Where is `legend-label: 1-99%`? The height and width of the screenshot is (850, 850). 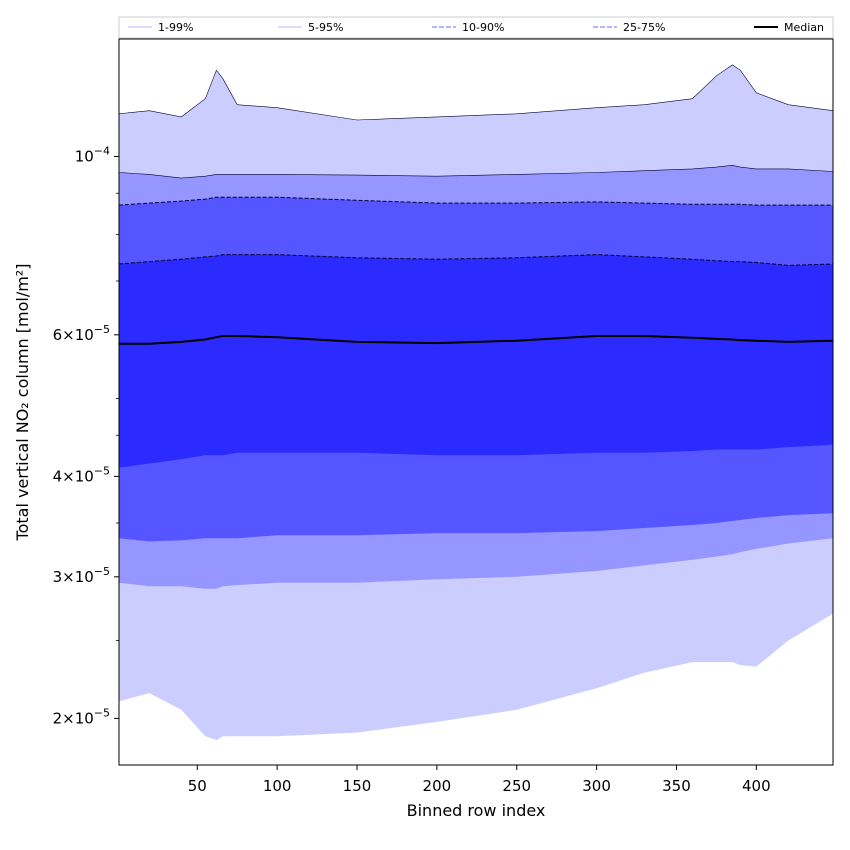
legend-label: 1-99% is located at coordinates (175, 27).